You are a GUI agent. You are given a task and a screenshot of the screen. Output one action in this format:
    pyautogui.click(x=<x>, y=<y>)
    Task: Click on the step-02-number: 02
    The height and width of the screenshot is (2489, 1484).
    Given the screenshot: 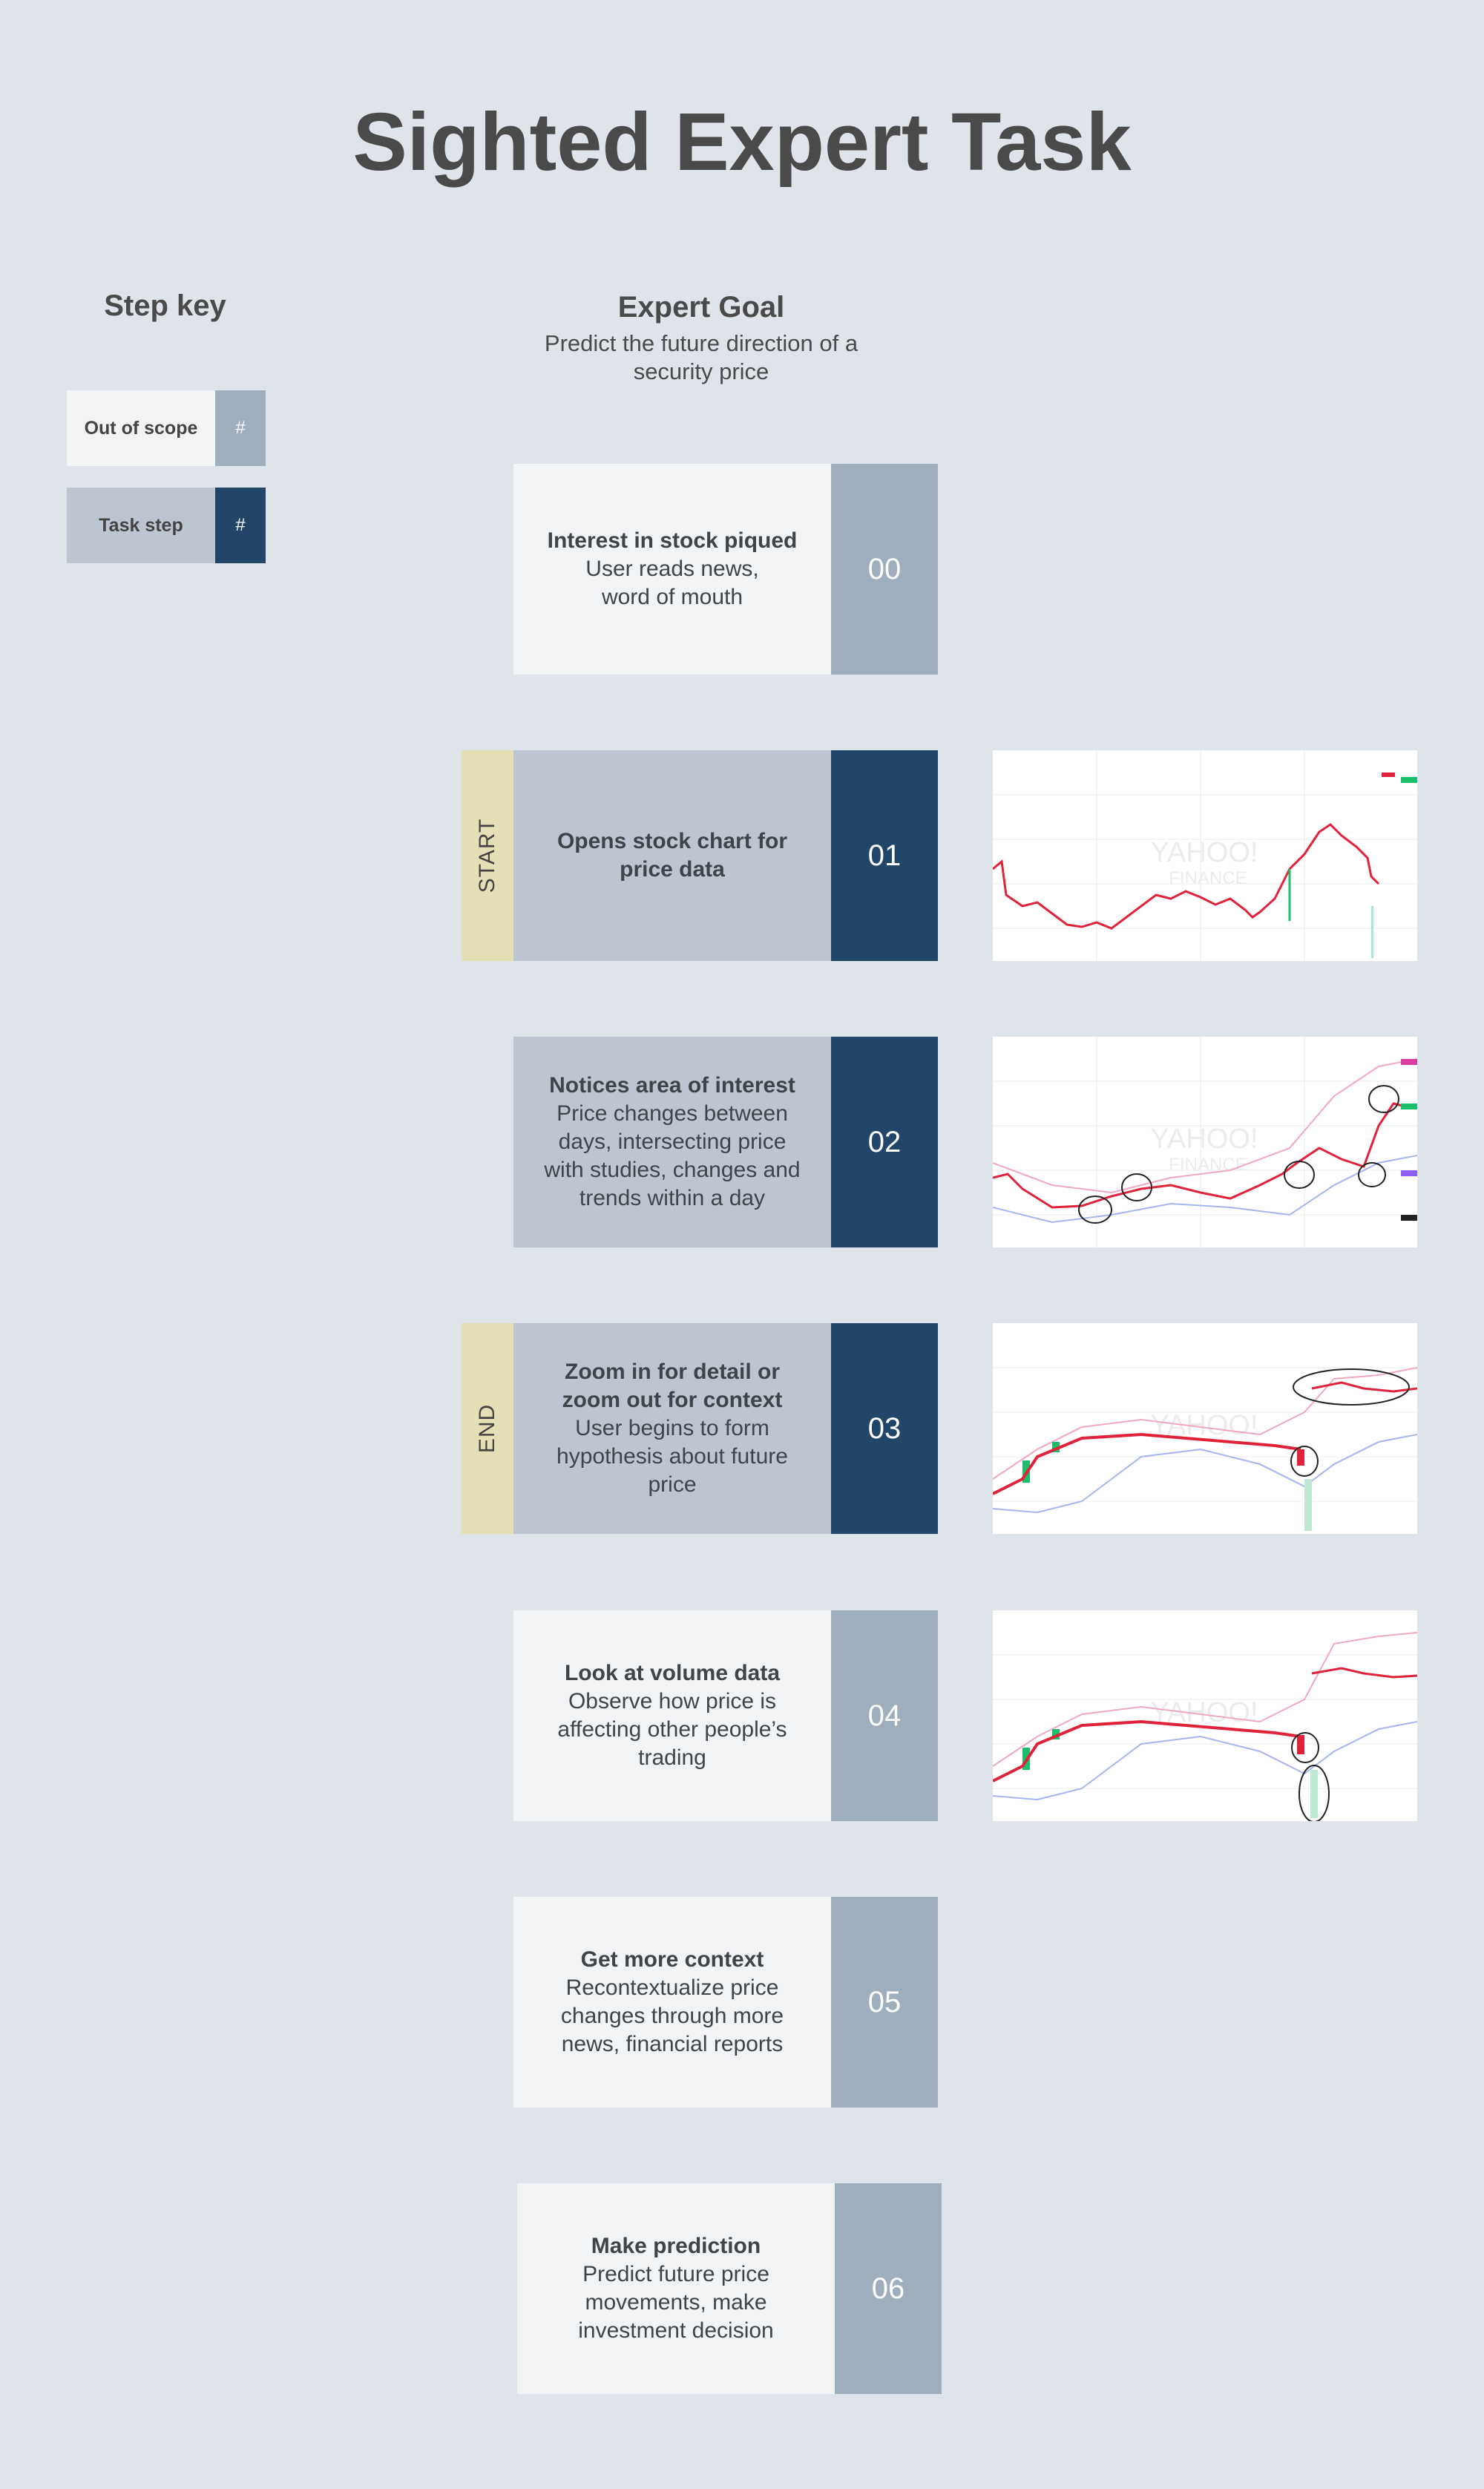 What is the action you would take?
    pyautogui.click(x=884, y=1142)
    